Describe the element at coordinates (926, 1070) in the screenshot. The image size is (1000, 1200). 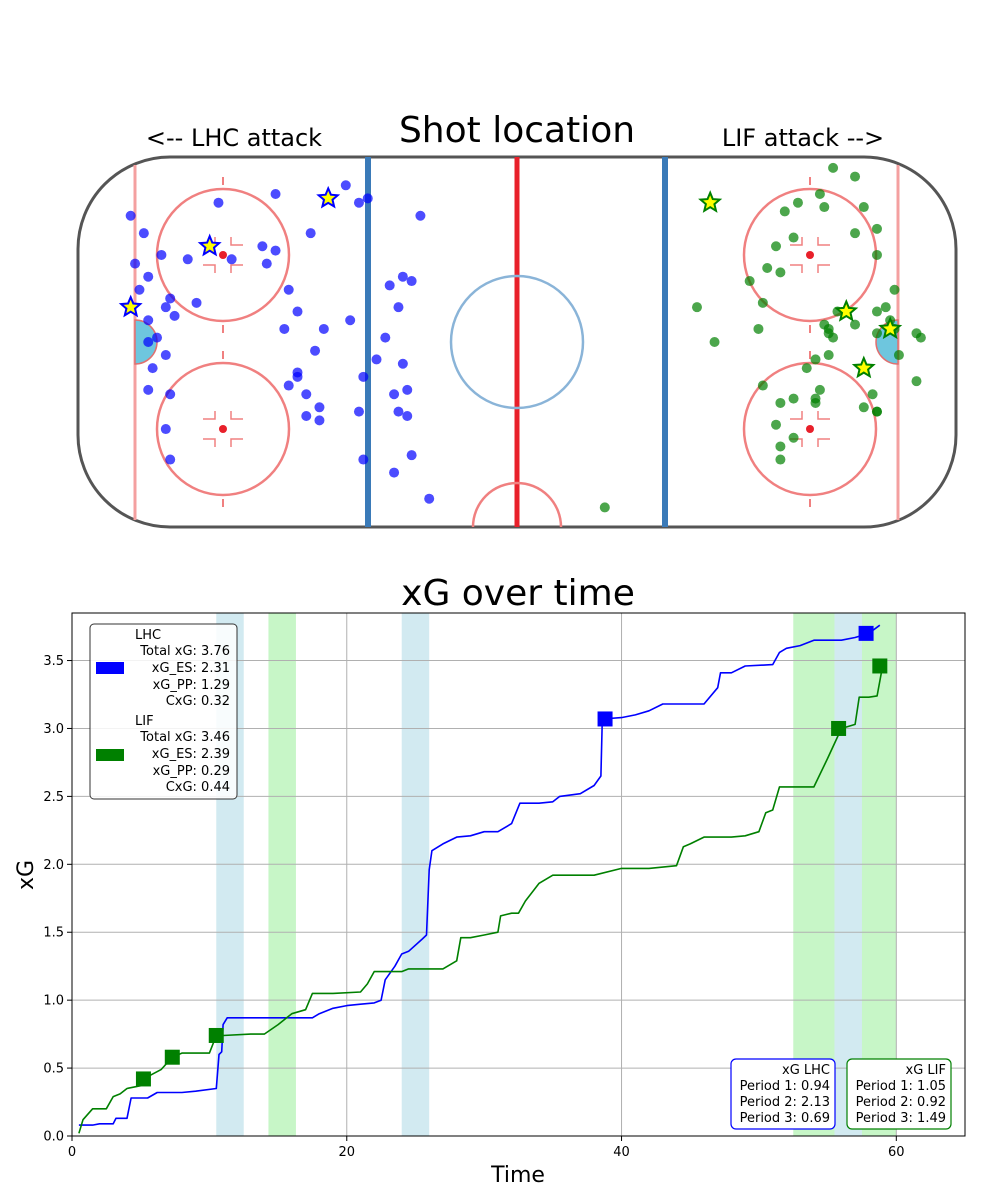
I see `period-lif-title: xG LIF` at that location.